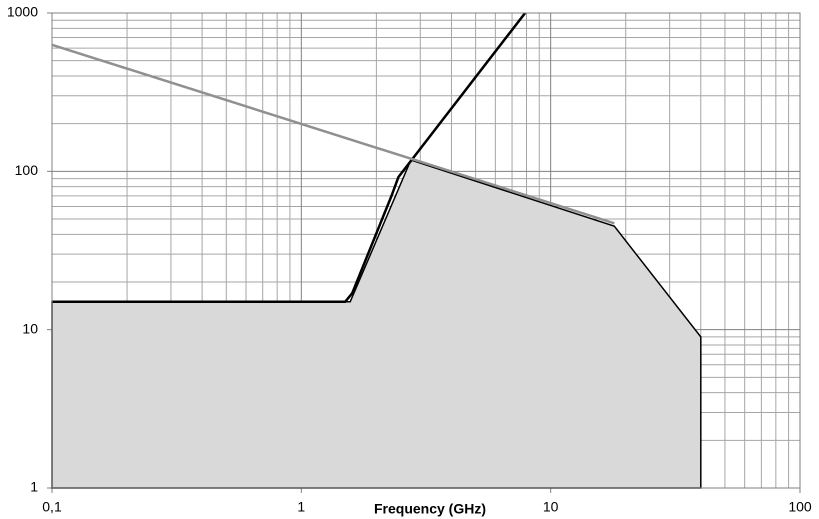 This screenshot has height=519, width=819. What do you see at coordinates (30, 328) in the screenshot?
I see `y-tick-label: 10` at bounding box center [30, 328].